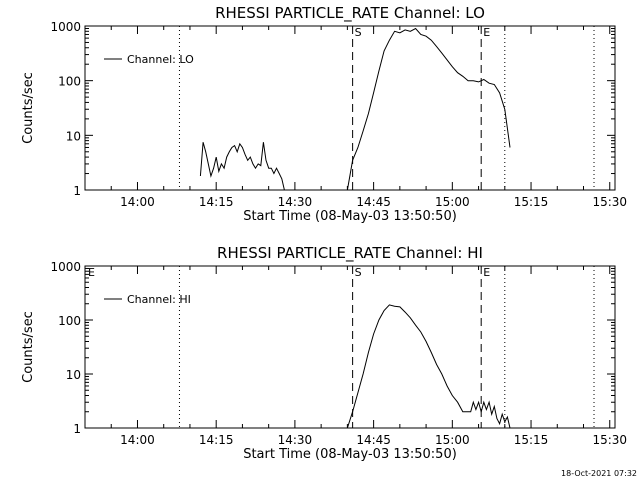 The width and height of the screenshot is (640, 480). Describe the element at coordinates (599, 473) in the screenshot. I see `timestamp: 18-Oct-2021 07:32` at that location.